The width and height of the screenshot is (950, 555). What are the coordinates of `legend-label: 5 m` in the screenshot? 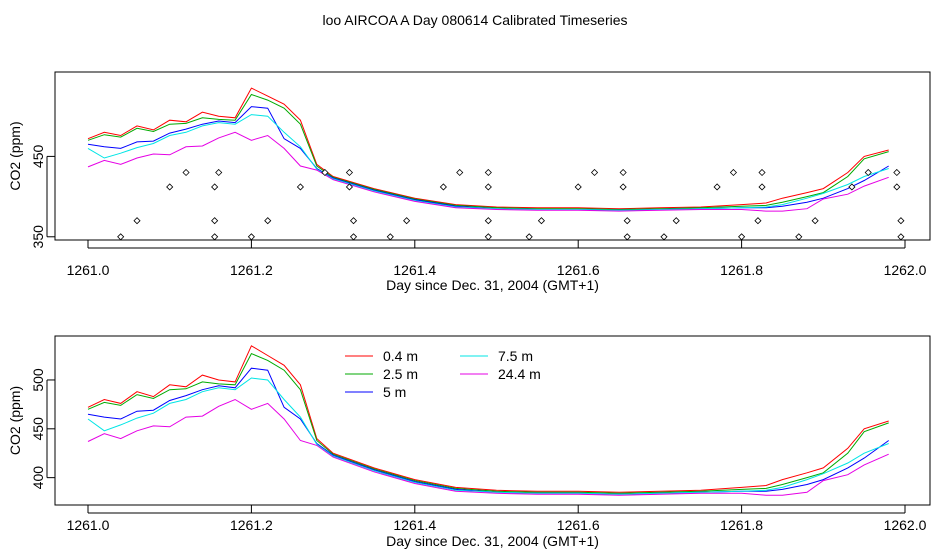 It's located at (394, 392).